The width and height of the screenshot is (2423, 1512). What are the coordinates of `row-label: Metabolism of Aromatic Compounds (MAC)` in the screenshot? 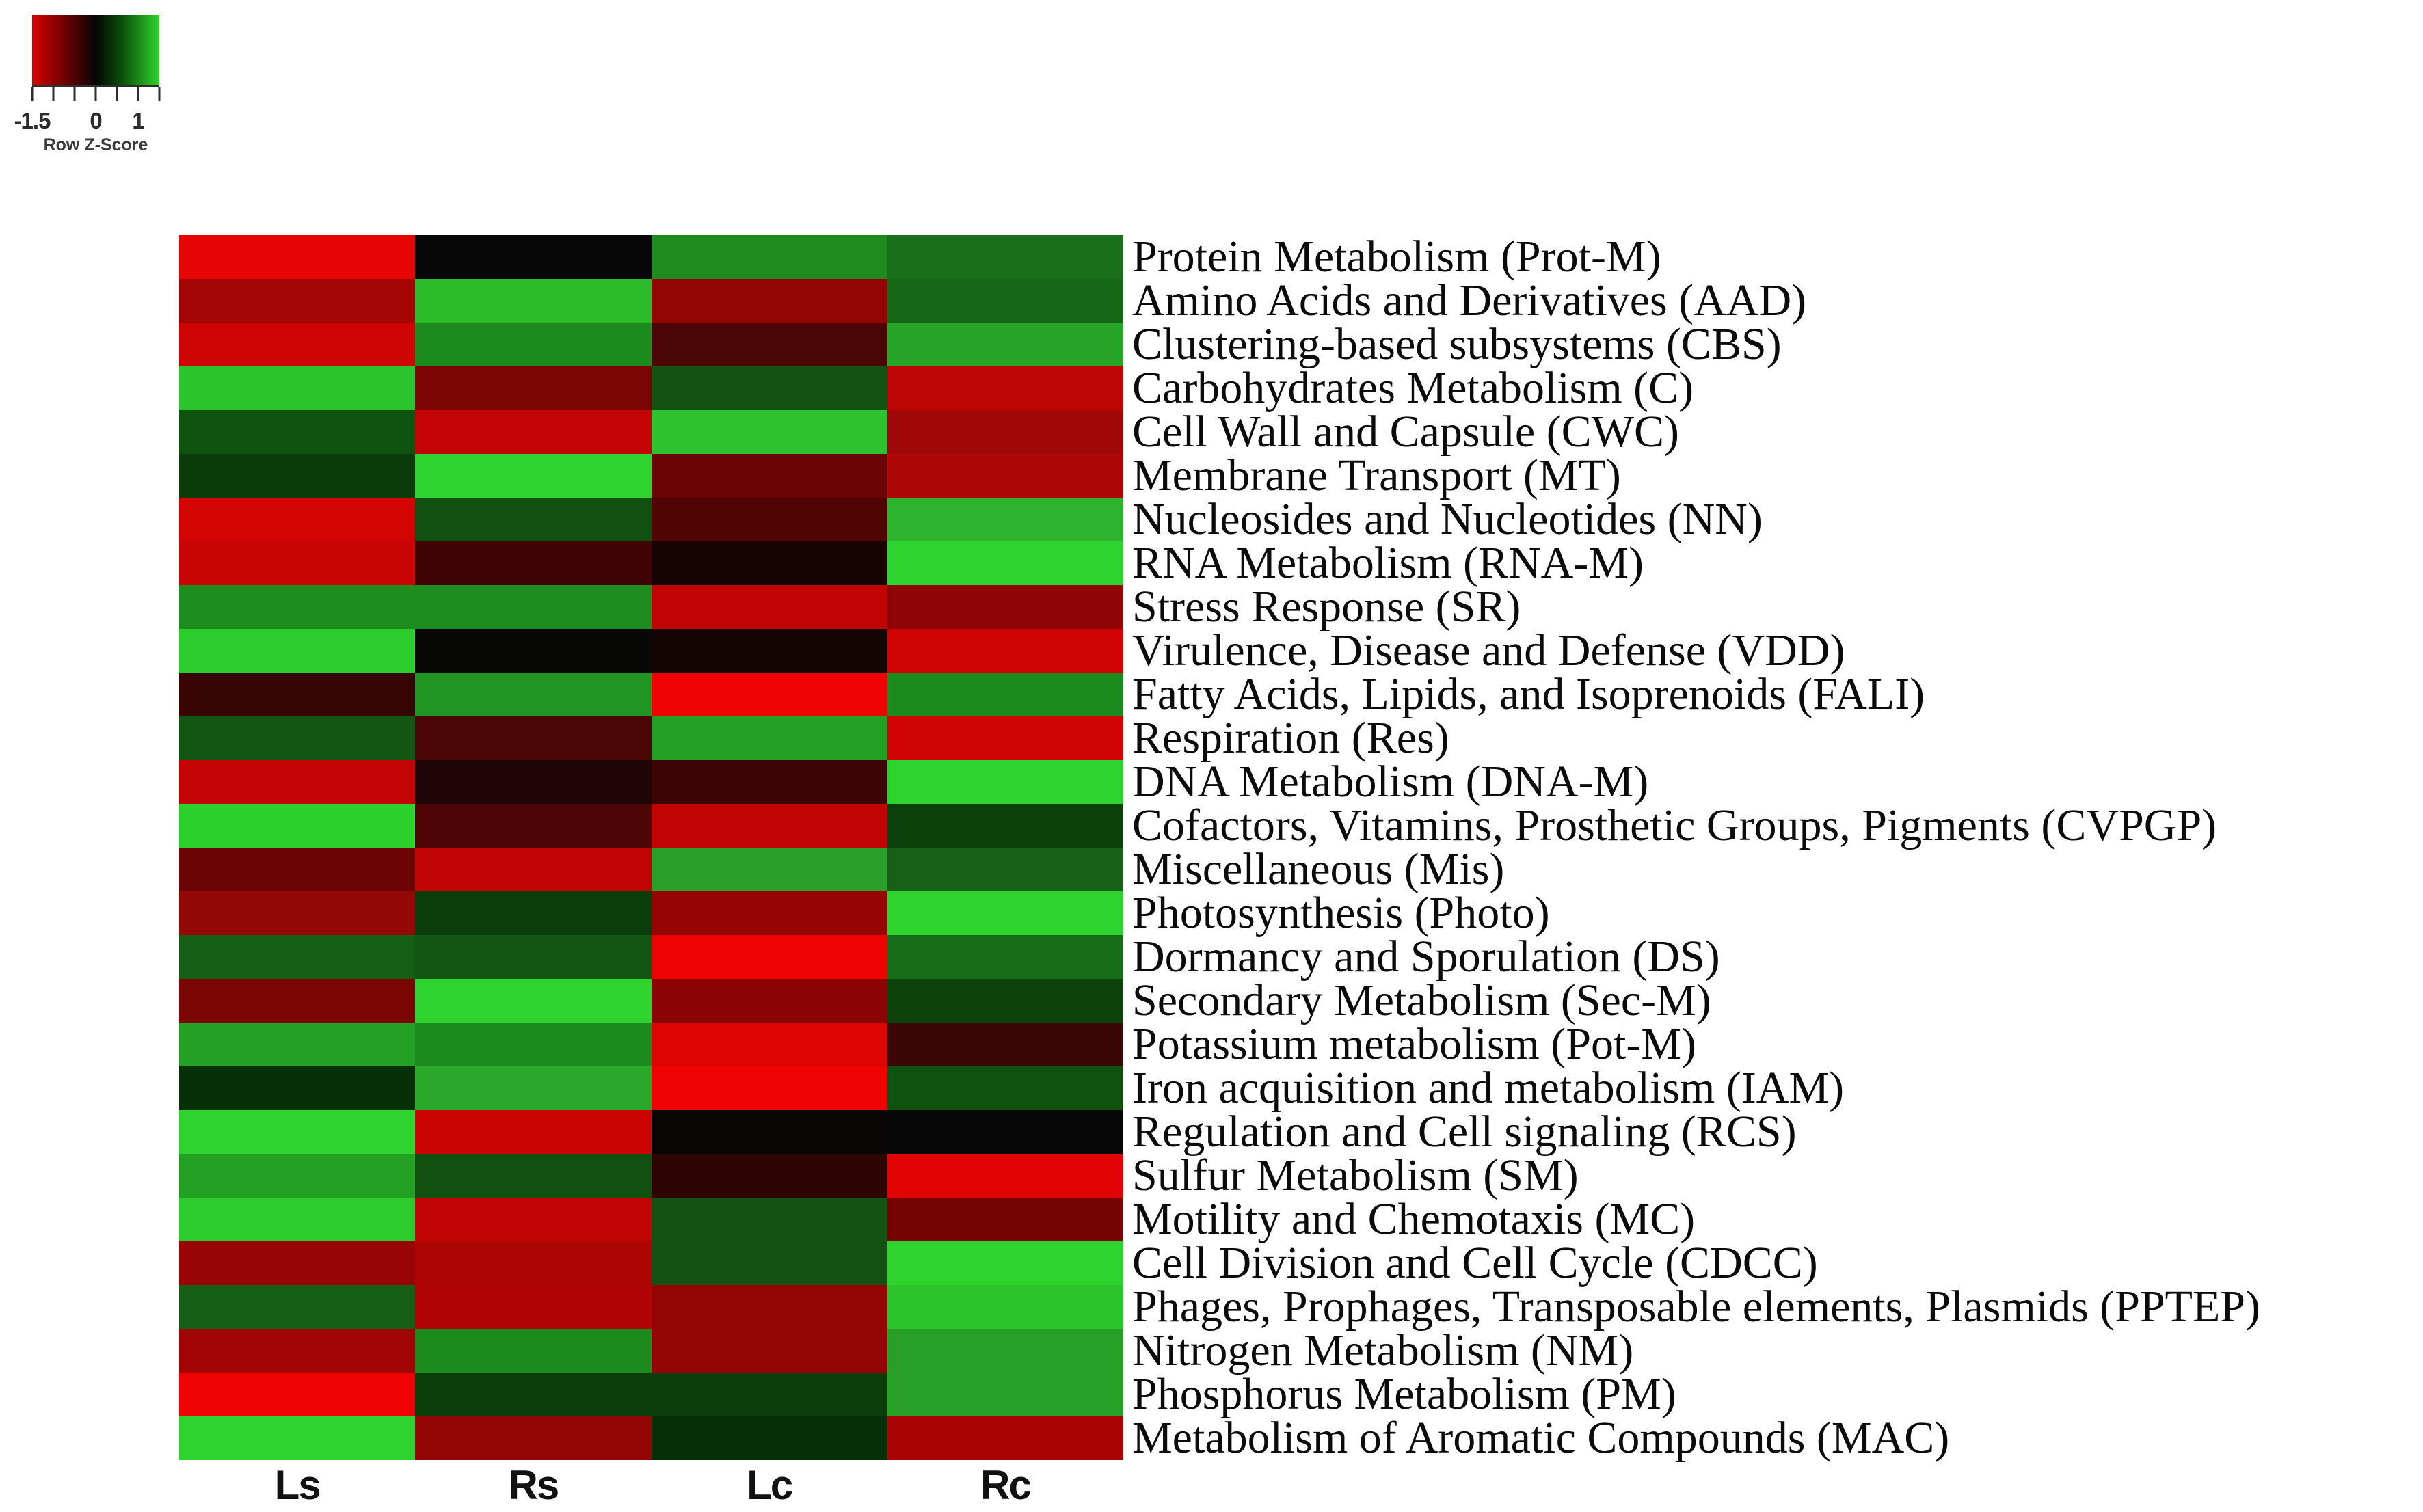 It's located at (1541, 1438).